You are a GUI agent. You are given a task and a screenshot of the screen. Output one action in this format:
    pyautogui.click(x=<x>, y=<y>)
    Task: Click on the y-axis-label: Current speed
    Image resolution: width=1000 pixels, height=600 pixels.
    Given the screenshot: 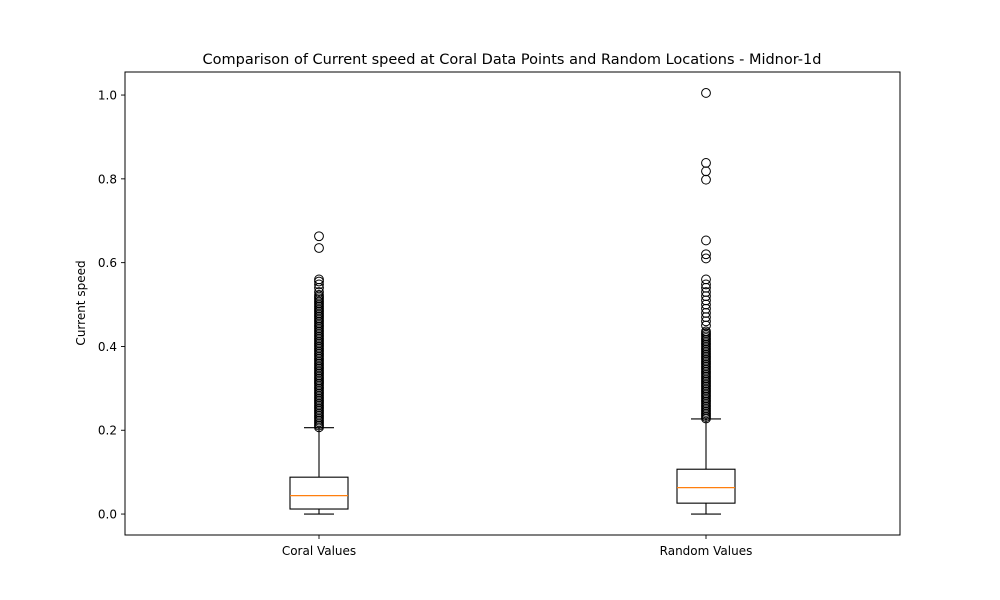 What is the action you would take?
    pyautogui.click(x=81, y=302)
    